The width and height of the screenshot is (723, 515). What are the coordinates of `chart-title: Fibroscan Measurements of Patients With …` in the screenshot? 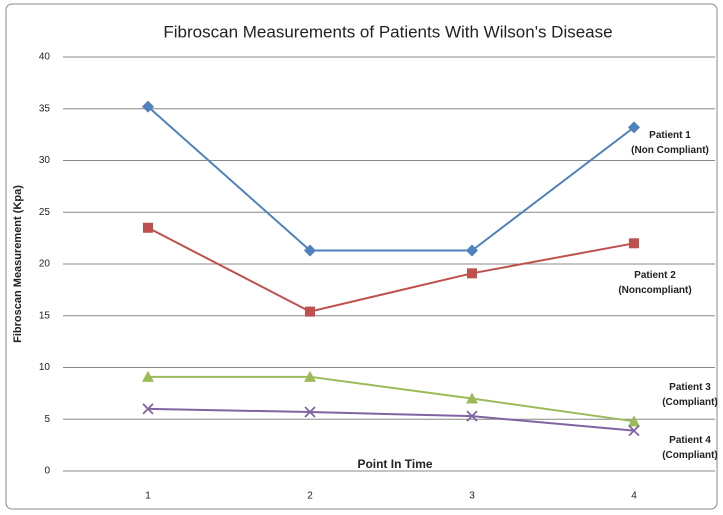 It's located at (387, 31).